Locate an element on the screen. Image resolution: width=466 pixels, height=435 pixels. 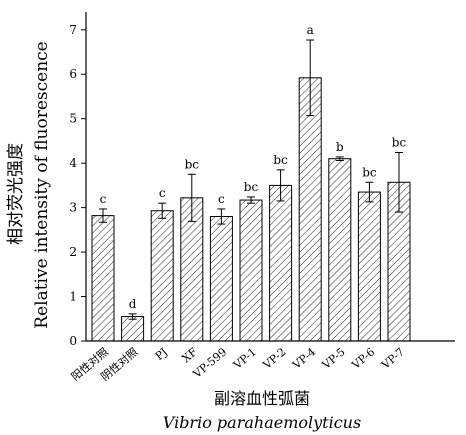
significance-letter: a is located at coordinates (310, 30).